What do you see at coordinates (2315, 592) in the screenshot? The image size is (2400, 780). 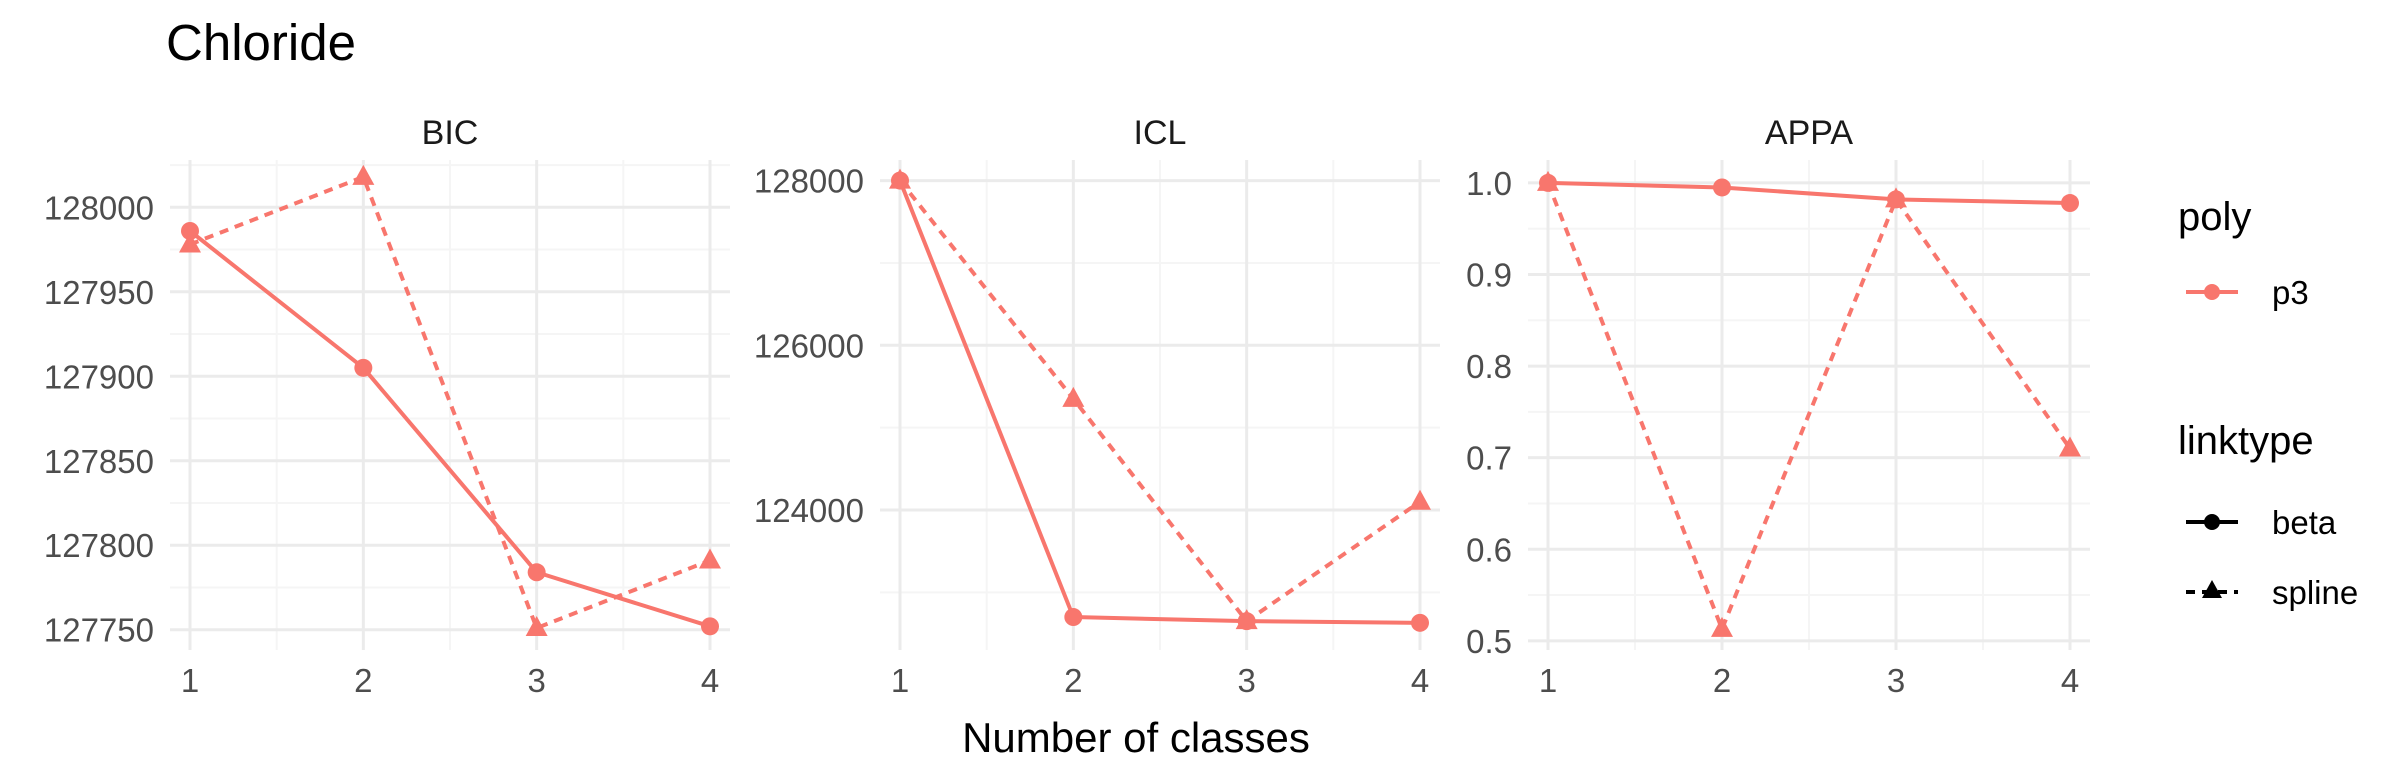 I see `legend-item-spline: spline` at bounding box center [2315, 592].